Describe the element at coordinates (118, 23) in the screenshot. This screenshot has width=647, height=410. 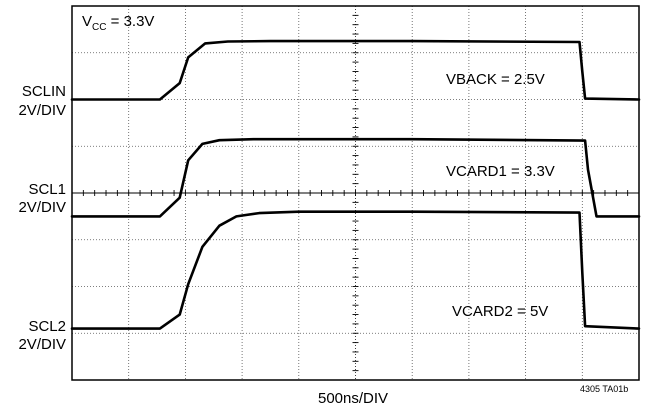
I see `vcc-label: VCC = 3.3V` at that location.